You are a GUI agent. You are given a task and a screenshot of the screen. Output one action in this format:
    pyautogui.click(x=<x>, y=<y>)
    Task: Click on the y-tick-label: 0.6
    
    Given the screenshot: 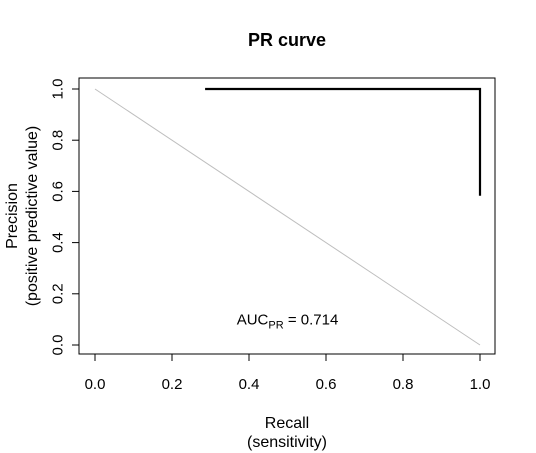 What is the action you would take?
    pyautogui.click(x=58, y=191)
    